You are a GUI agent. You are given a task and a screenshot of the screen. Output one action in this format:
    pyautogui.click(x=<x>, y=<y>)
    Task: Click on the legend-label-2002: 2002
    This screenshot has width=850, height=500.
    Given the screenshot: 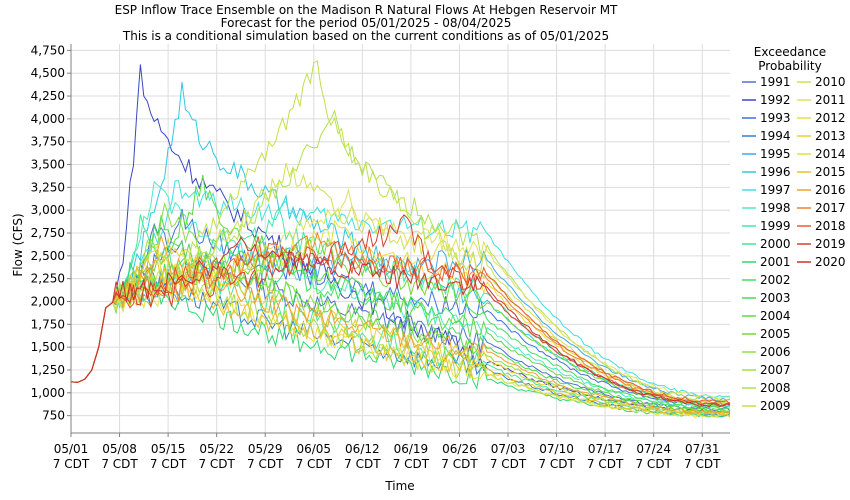 What is the action you would take?
    pyautogui.click(x=775, y=280)
    